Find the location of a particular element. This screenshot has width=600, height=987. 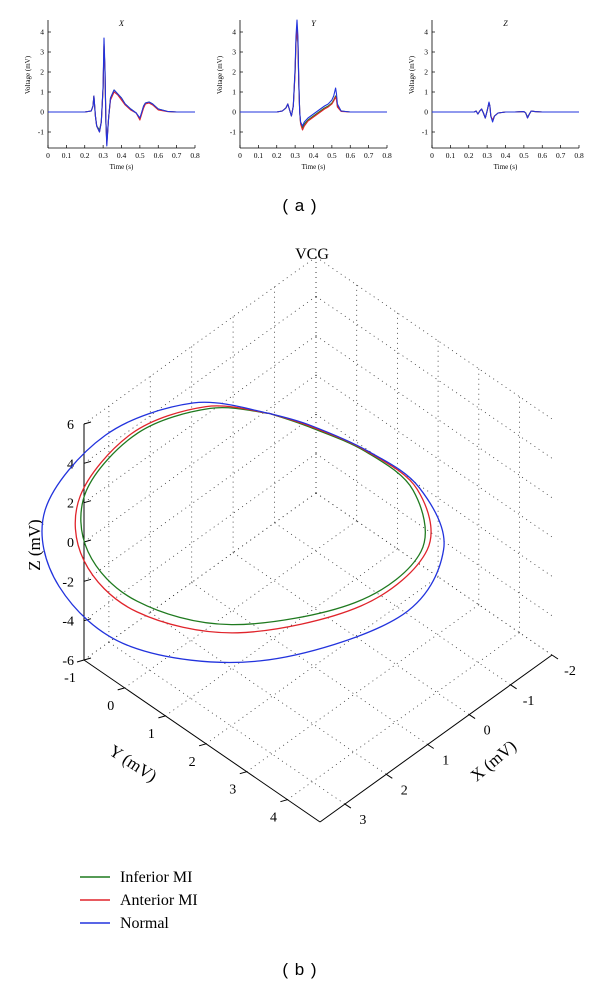

z-tick-label: -6 is located at coordinates (68, 661).